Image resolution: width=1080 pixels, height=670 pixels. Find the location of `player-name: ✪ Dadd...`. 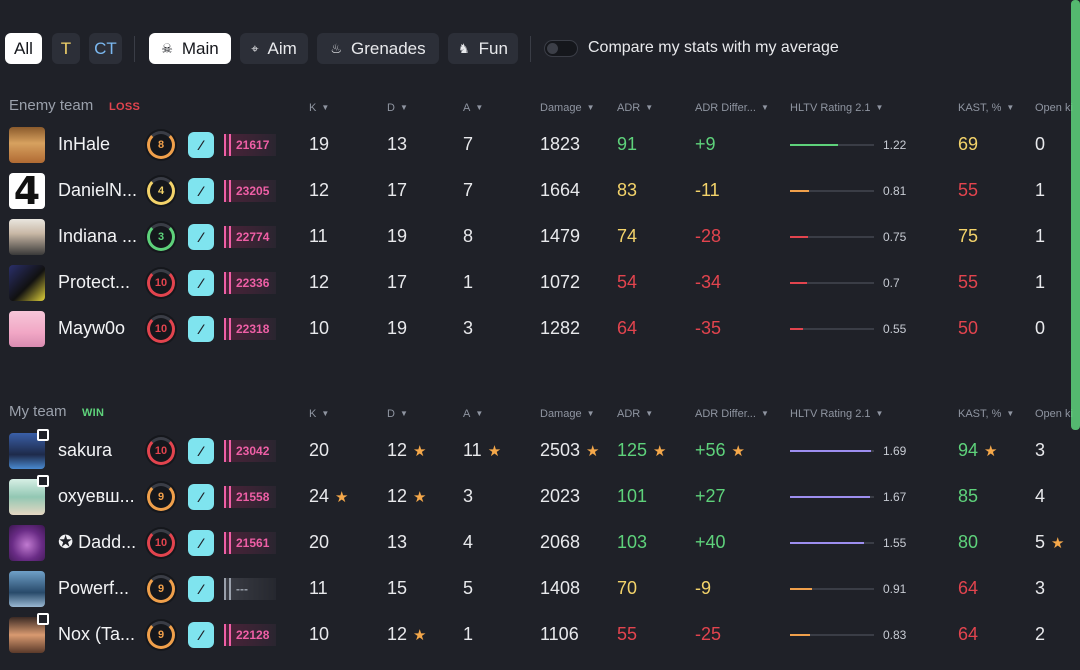

player-name: ✪ Dadd... is located at coordinates (97, 542).